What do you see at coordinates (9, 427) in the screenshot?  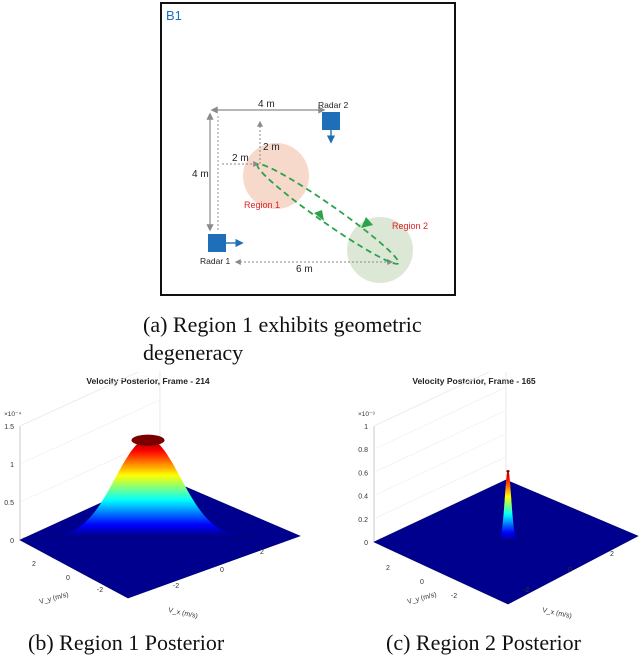 I see `z-tick-label: 1.5` at bounding box center [9, 427].